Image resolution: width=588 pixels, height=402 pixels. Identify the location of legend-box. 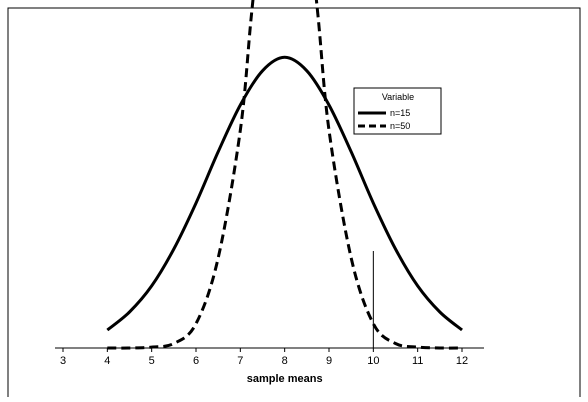
(397, 111).